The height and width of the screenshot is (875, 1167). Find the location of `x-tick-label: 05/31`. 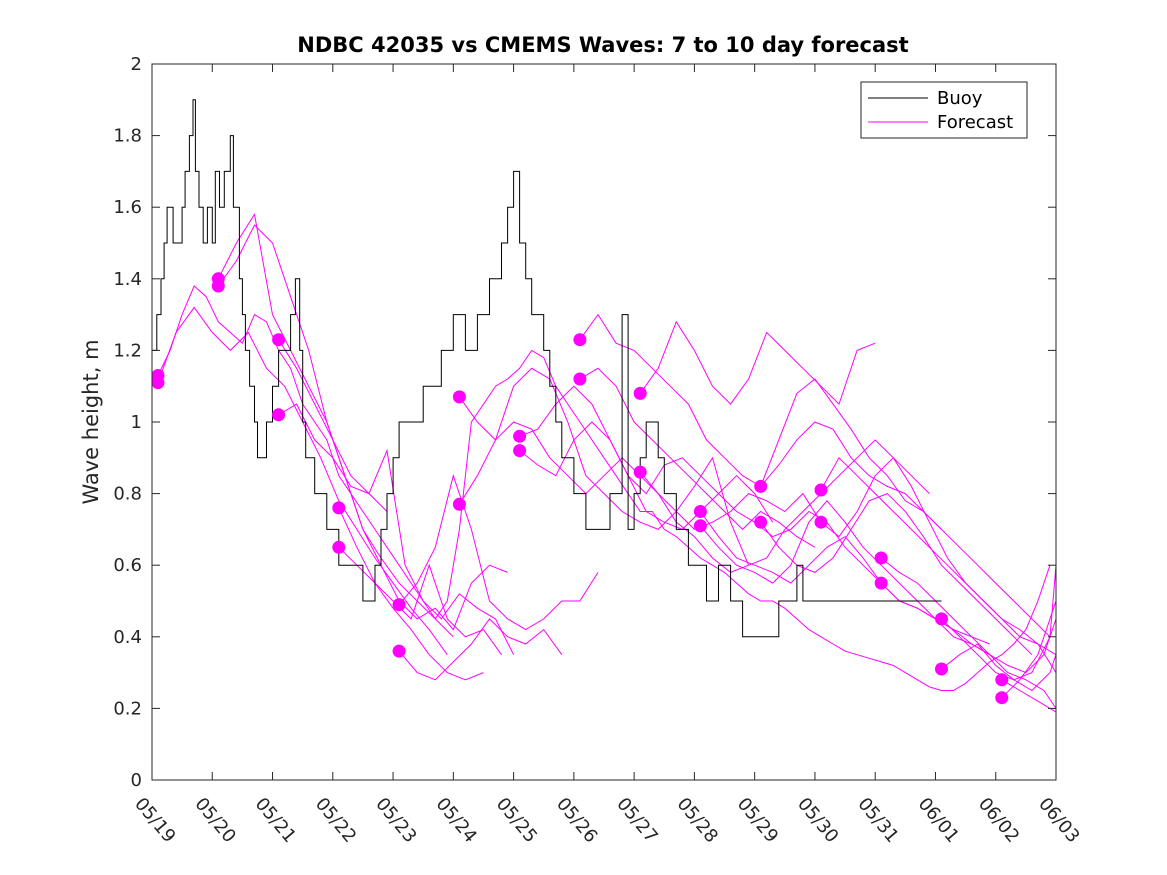

x-tick-label: 05/31 is located at coordinates (877, 820).